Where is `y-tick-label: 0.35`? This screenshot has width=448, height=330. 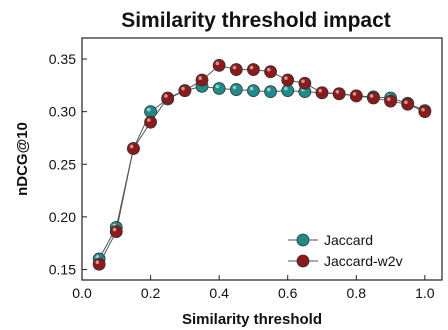 y-tick-label: 0.35 is located at coordinates (62, 59).